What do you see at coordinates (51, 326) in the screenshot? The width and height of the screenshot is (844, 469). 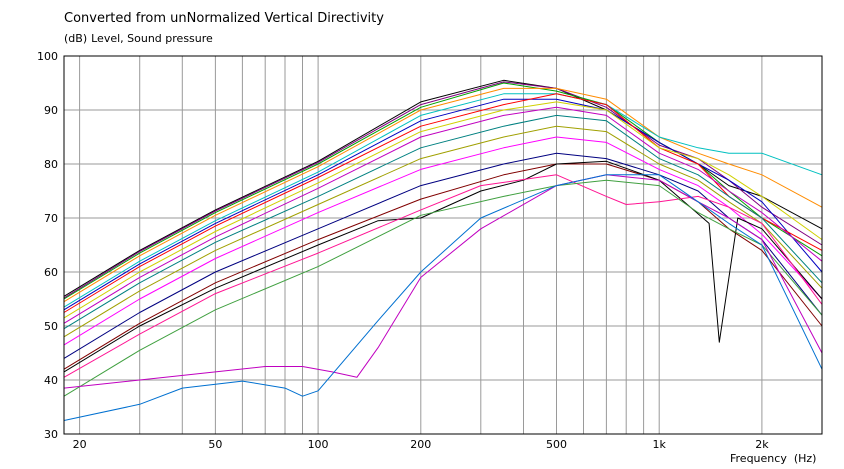 I see `y-tick-label: 50` at bounding box center [51, 326].